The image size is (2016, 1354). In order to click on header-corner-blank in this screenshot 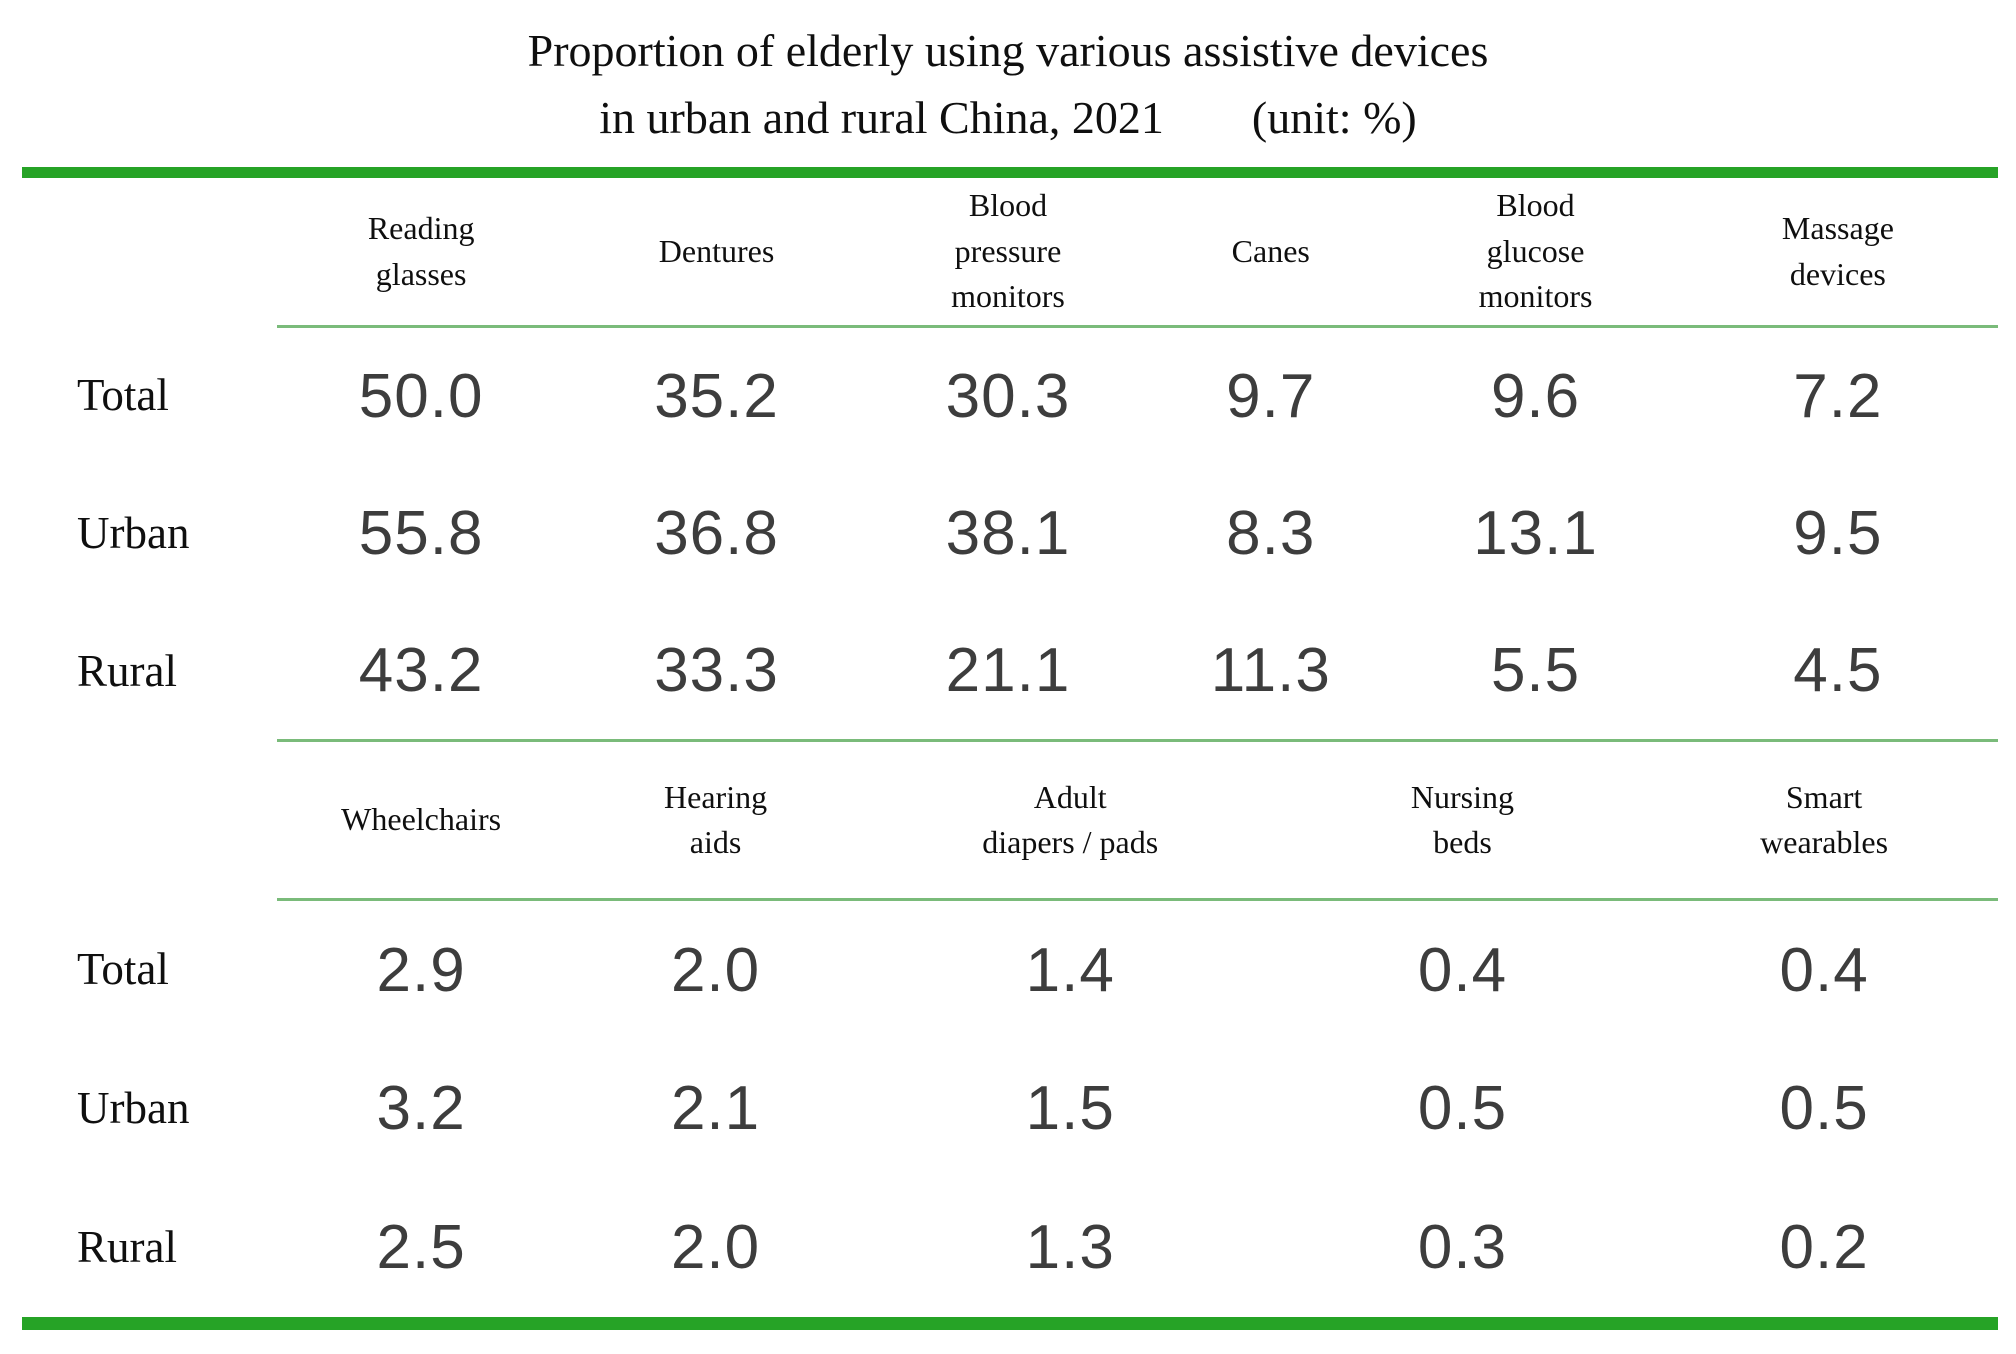, I will do `click(149, 252)`.